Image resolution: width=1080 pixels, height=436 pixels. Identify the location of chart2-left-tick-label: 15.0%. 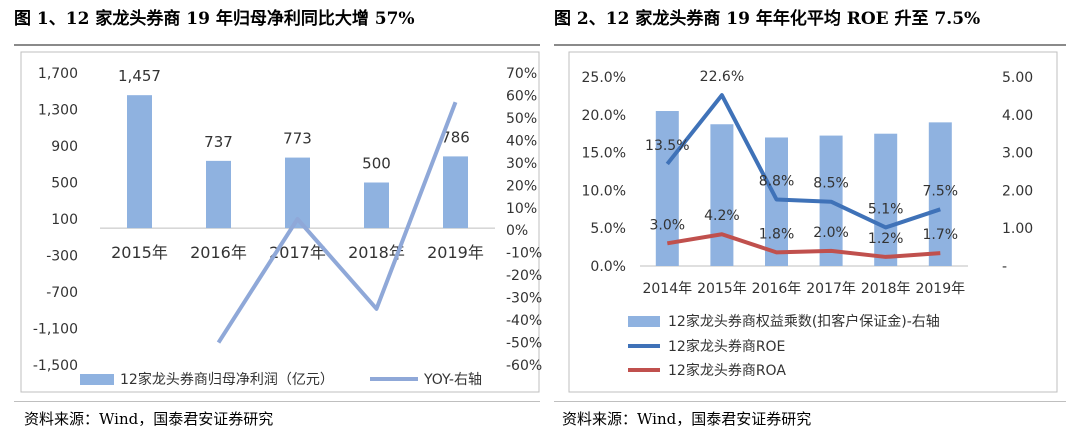
(604, 154).